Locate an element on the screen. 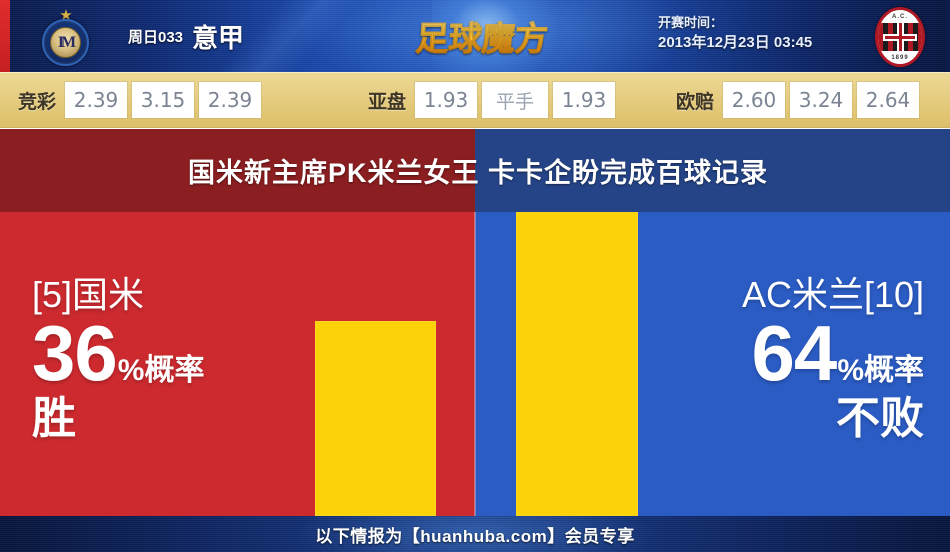 This screenshot has height=552, width=950. badge-outer-ring: IM is located at coordinates (65, 42).